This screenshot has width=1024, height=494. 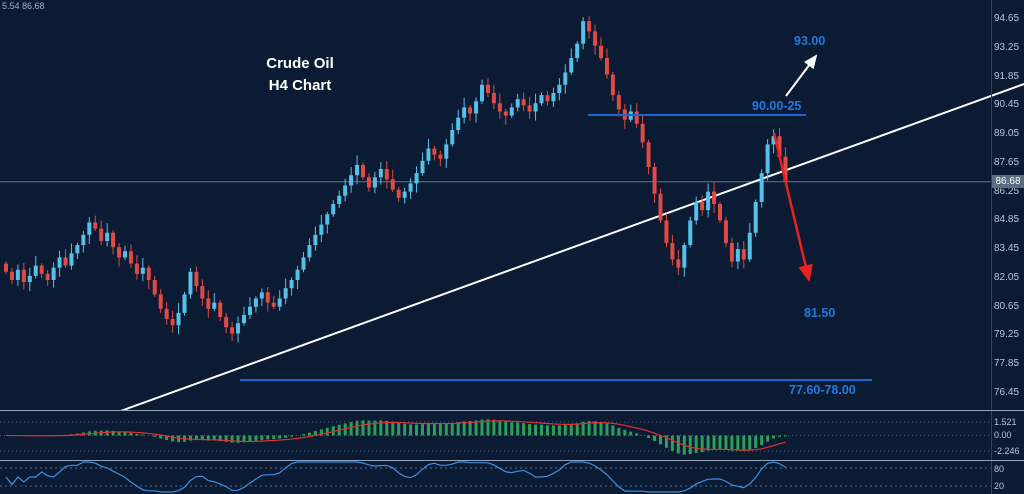 What do you see at coordinates (1007, 364) in the screenshot?
I see `price-axis-label: 77.85` at bounding box center [1007, 364].